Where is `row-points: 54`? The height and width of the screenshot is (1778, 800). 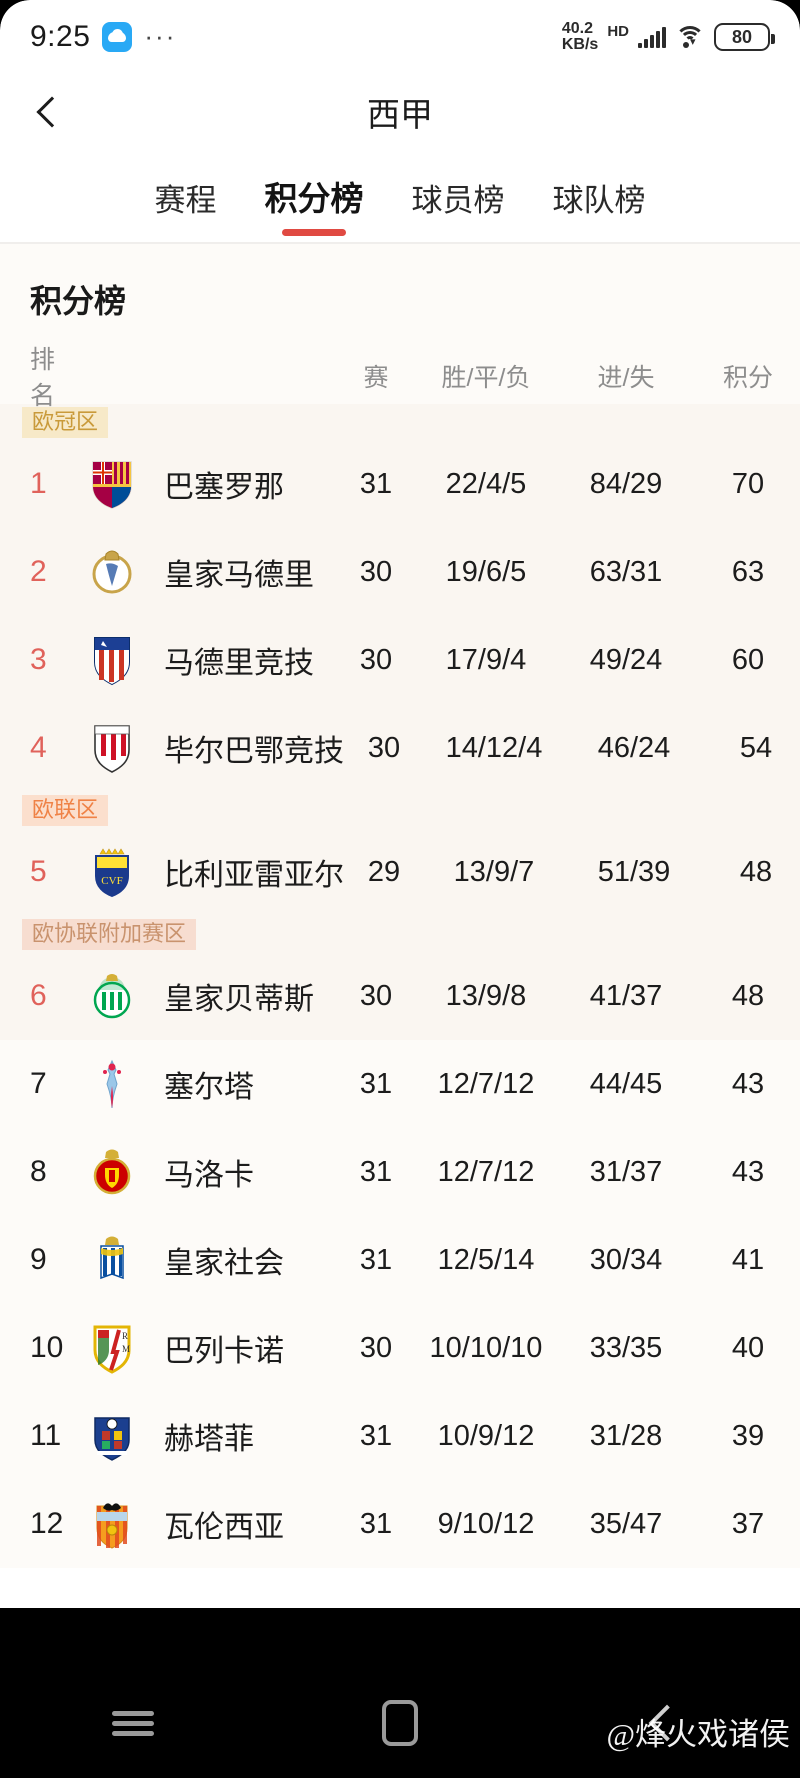
row-points: 54 is located at coordinates (756, 747).